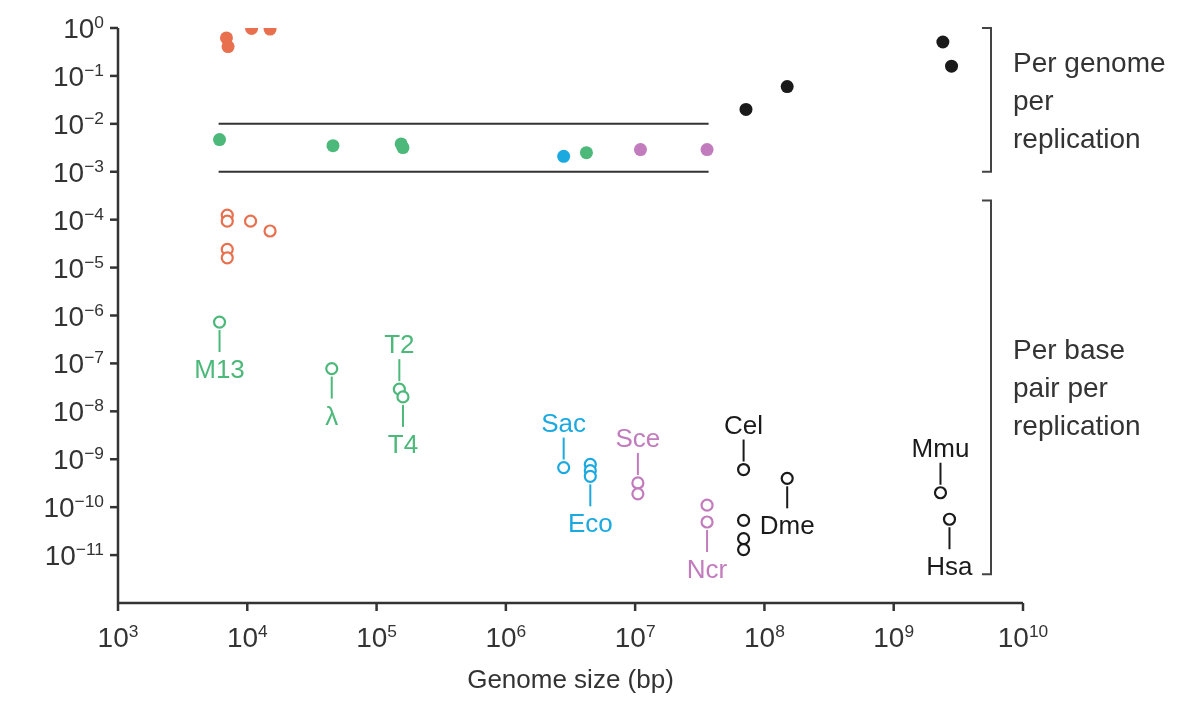  I want to click on x-tick-label: 10$^{10}$, so click(1023, 637).